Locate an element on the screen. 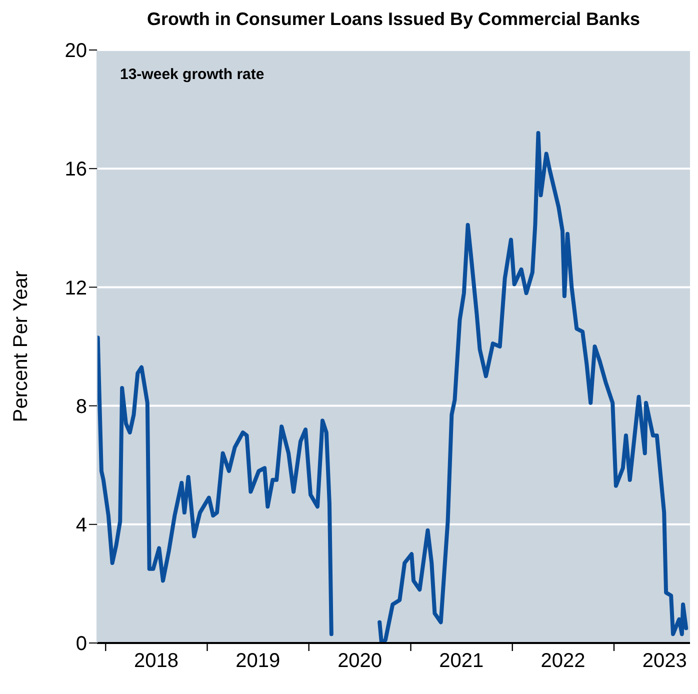 The width and height of the screenshot is (698, 694). x-tick-label: 2019 is located at coordinates (258, 661).